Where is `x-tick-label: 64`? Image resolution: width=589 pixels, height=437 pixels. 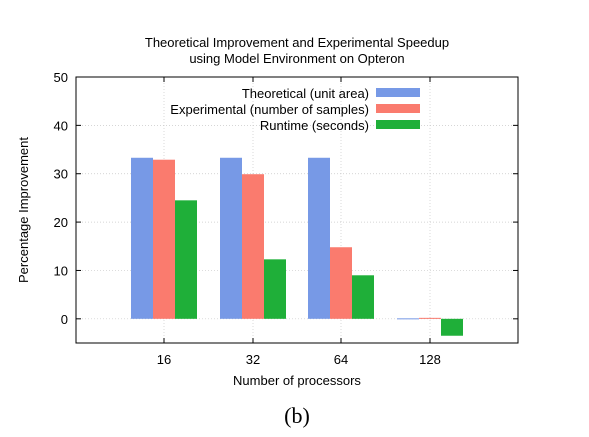
x-tick-label: 64 is located at coordinates (341, 359).